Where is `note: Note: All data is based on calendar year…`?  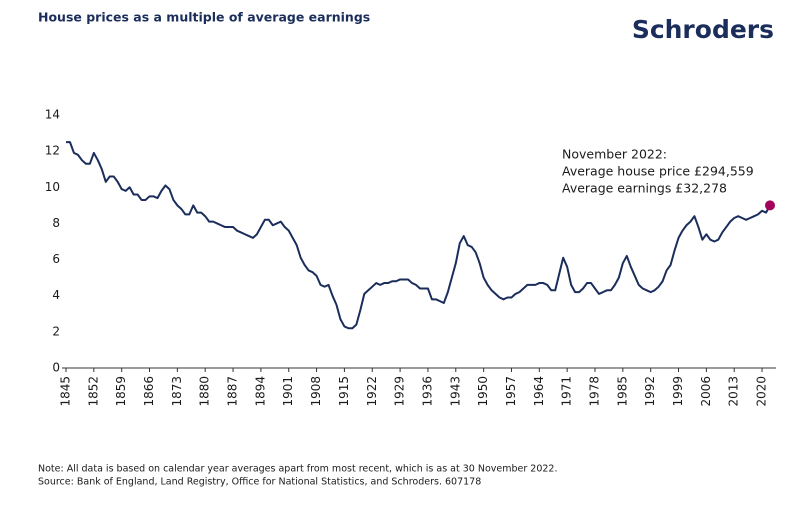
note: Note: All data is based on calendar year… is located at coordinates (298, 469).